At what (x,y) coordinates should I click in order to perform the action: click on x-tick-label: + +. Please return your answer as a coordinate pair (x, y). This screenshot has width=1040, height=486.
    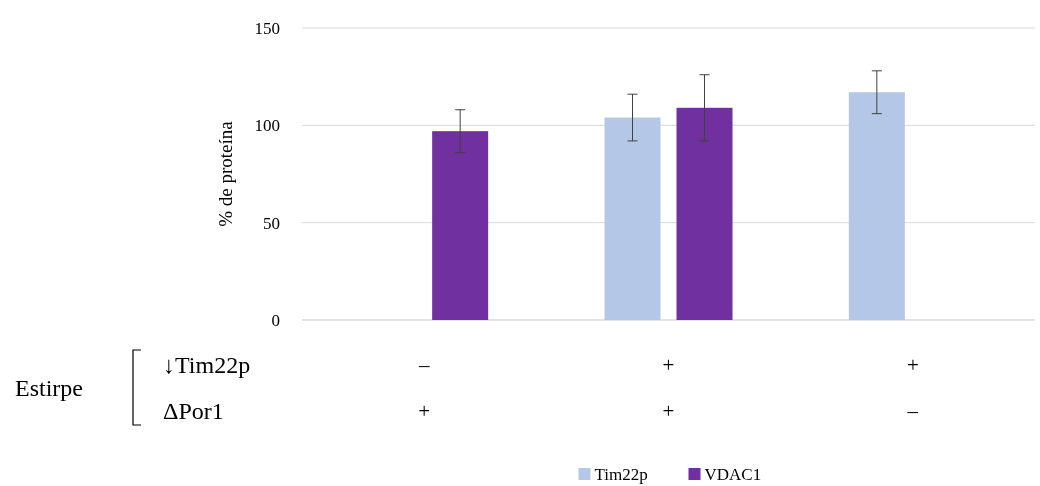
    Looking at the image, I should click on (668, 388).